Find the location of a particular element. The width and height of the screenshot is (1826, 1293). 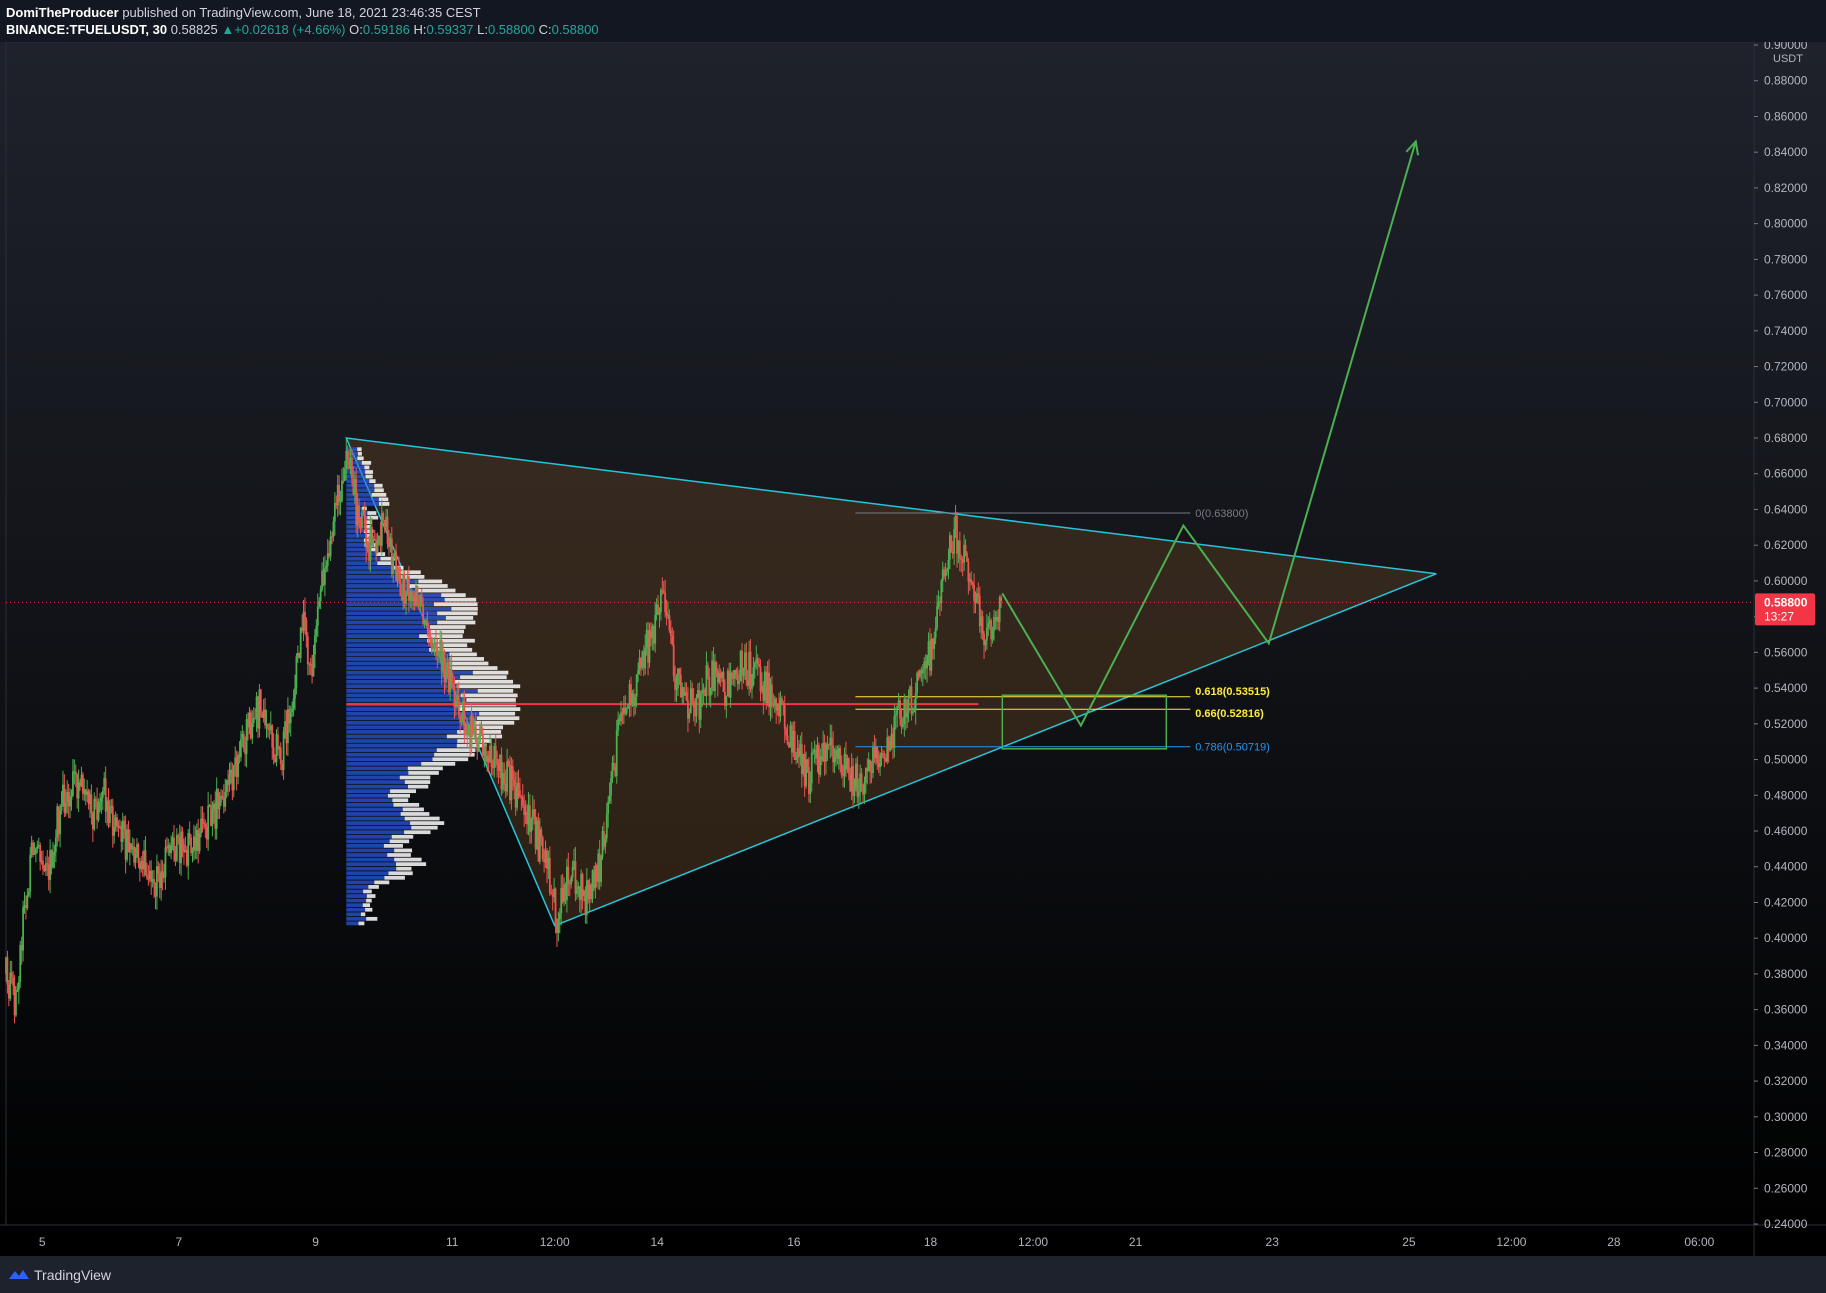

open-label: O: is located at coordinates (356, 29).